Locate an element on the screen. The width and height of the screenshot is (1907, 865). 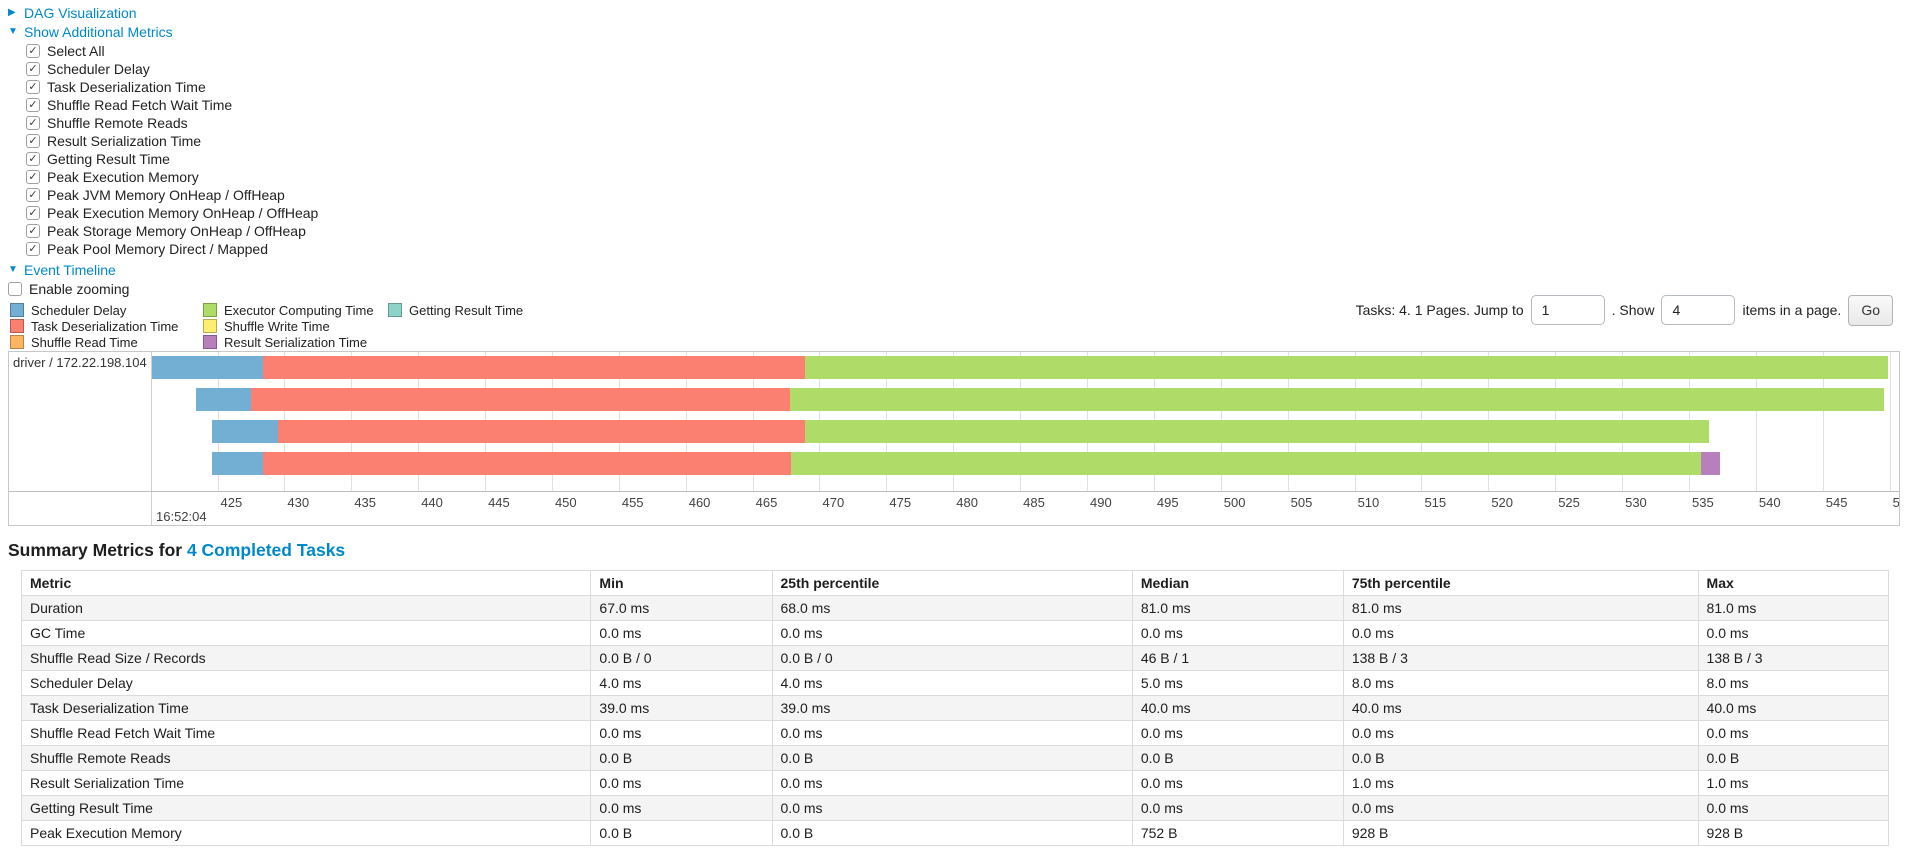
table-cell: Result Serialization Time is located at coordinates (306, 783).